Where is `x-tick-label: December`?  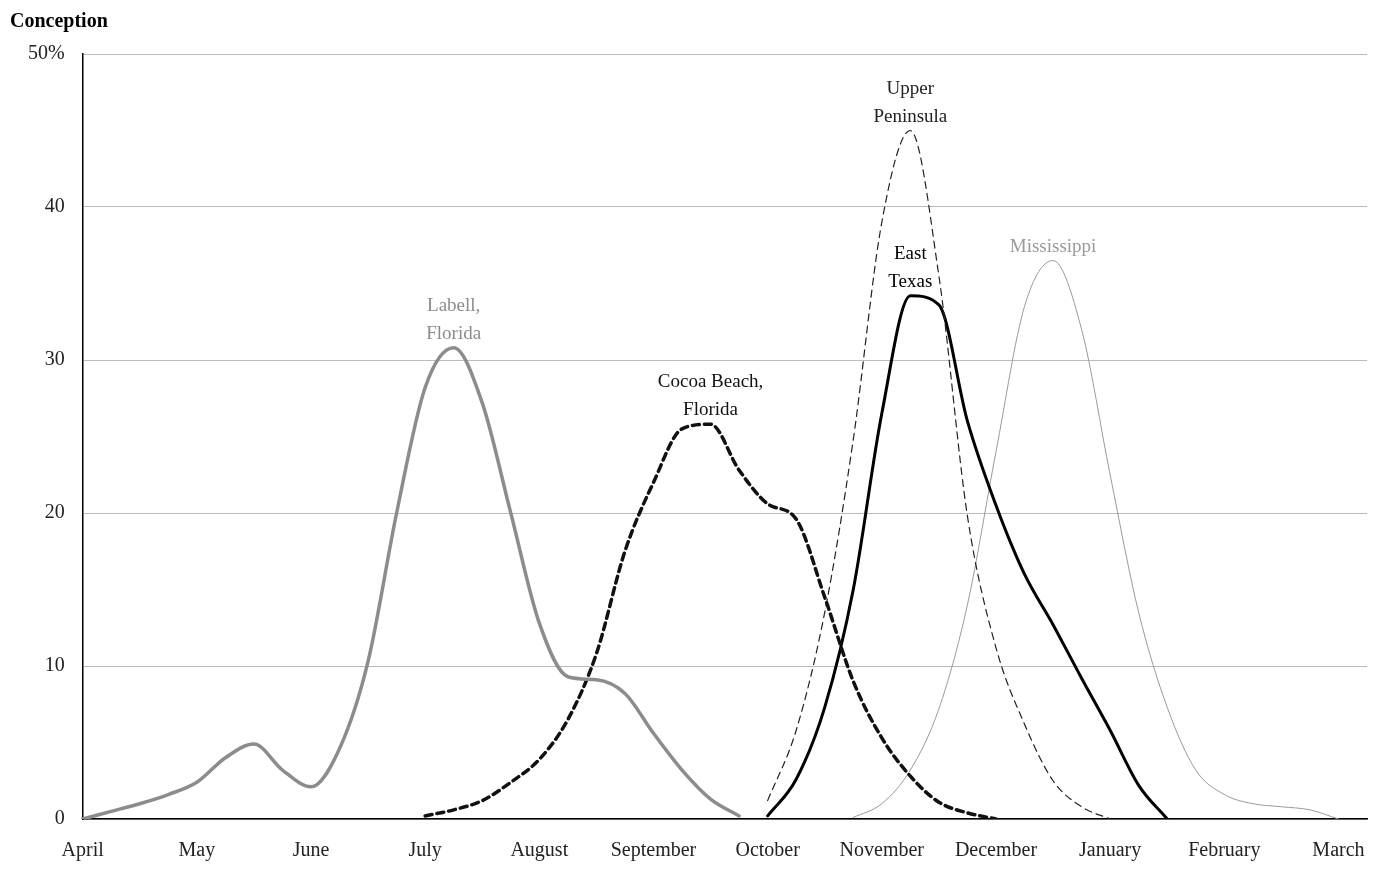
x-tick-label: December is located at coordinates (996, 849).